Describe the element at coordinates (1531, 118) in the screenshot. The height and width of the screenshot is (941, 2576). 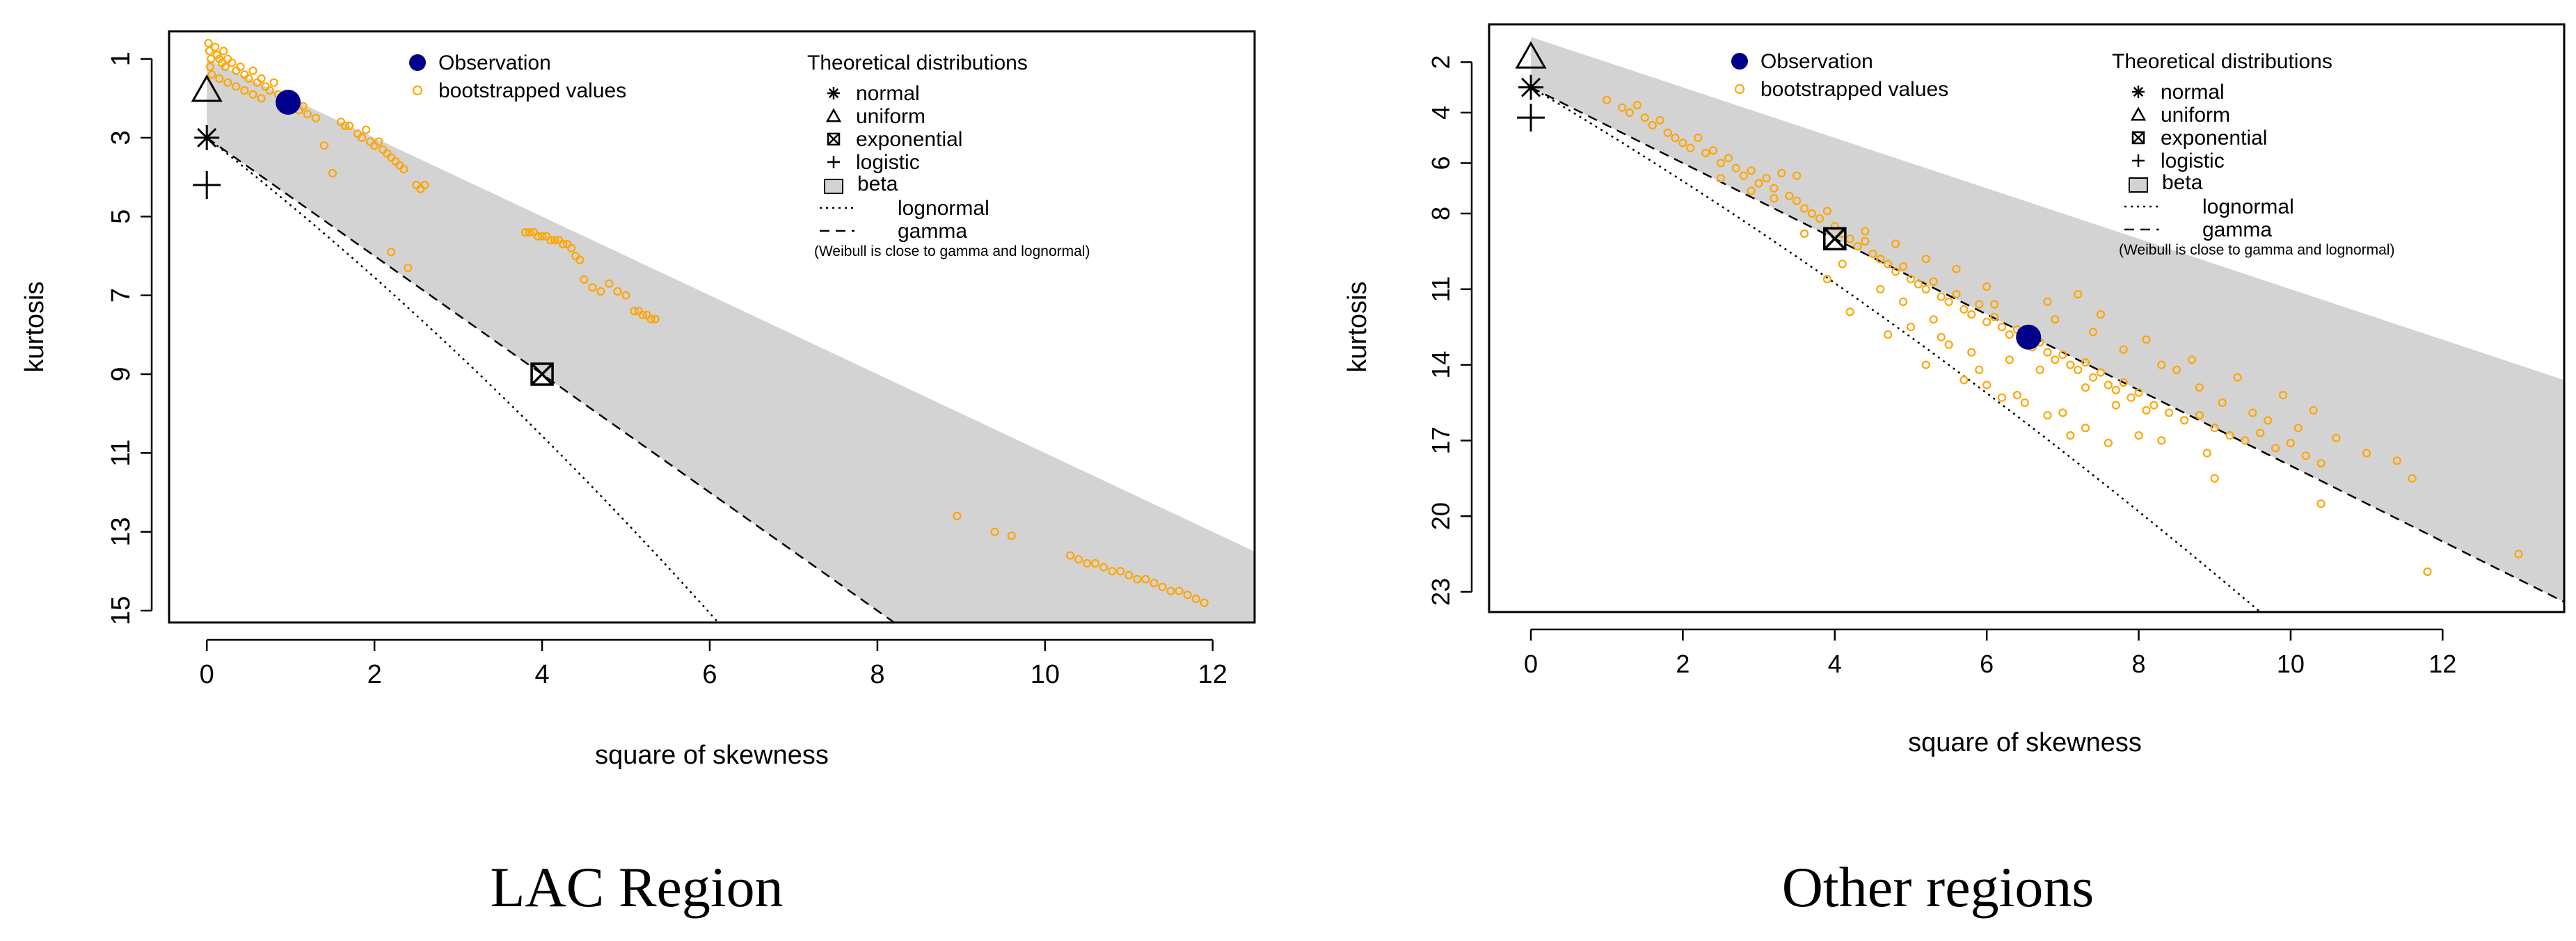
I see `other-logistic-marker` at that location.